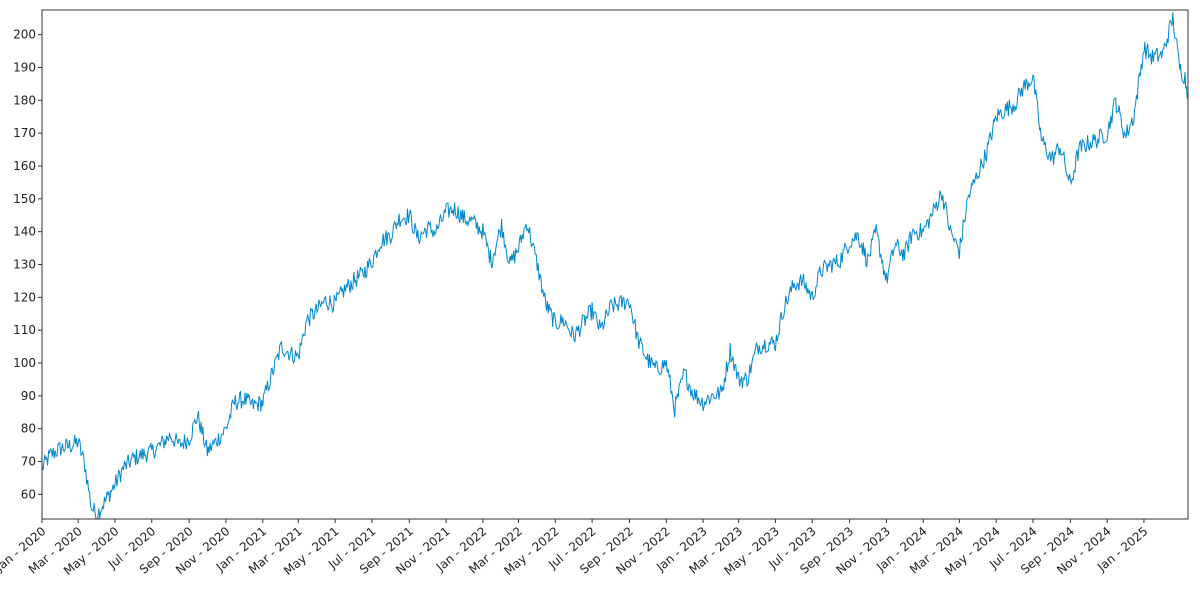 The height and width of the screenshot is (600, 1200). What do you see at coordinates (24, 100) in the screenshot?
I see `y-tick-label: 180` at bounding box center [24, 100].